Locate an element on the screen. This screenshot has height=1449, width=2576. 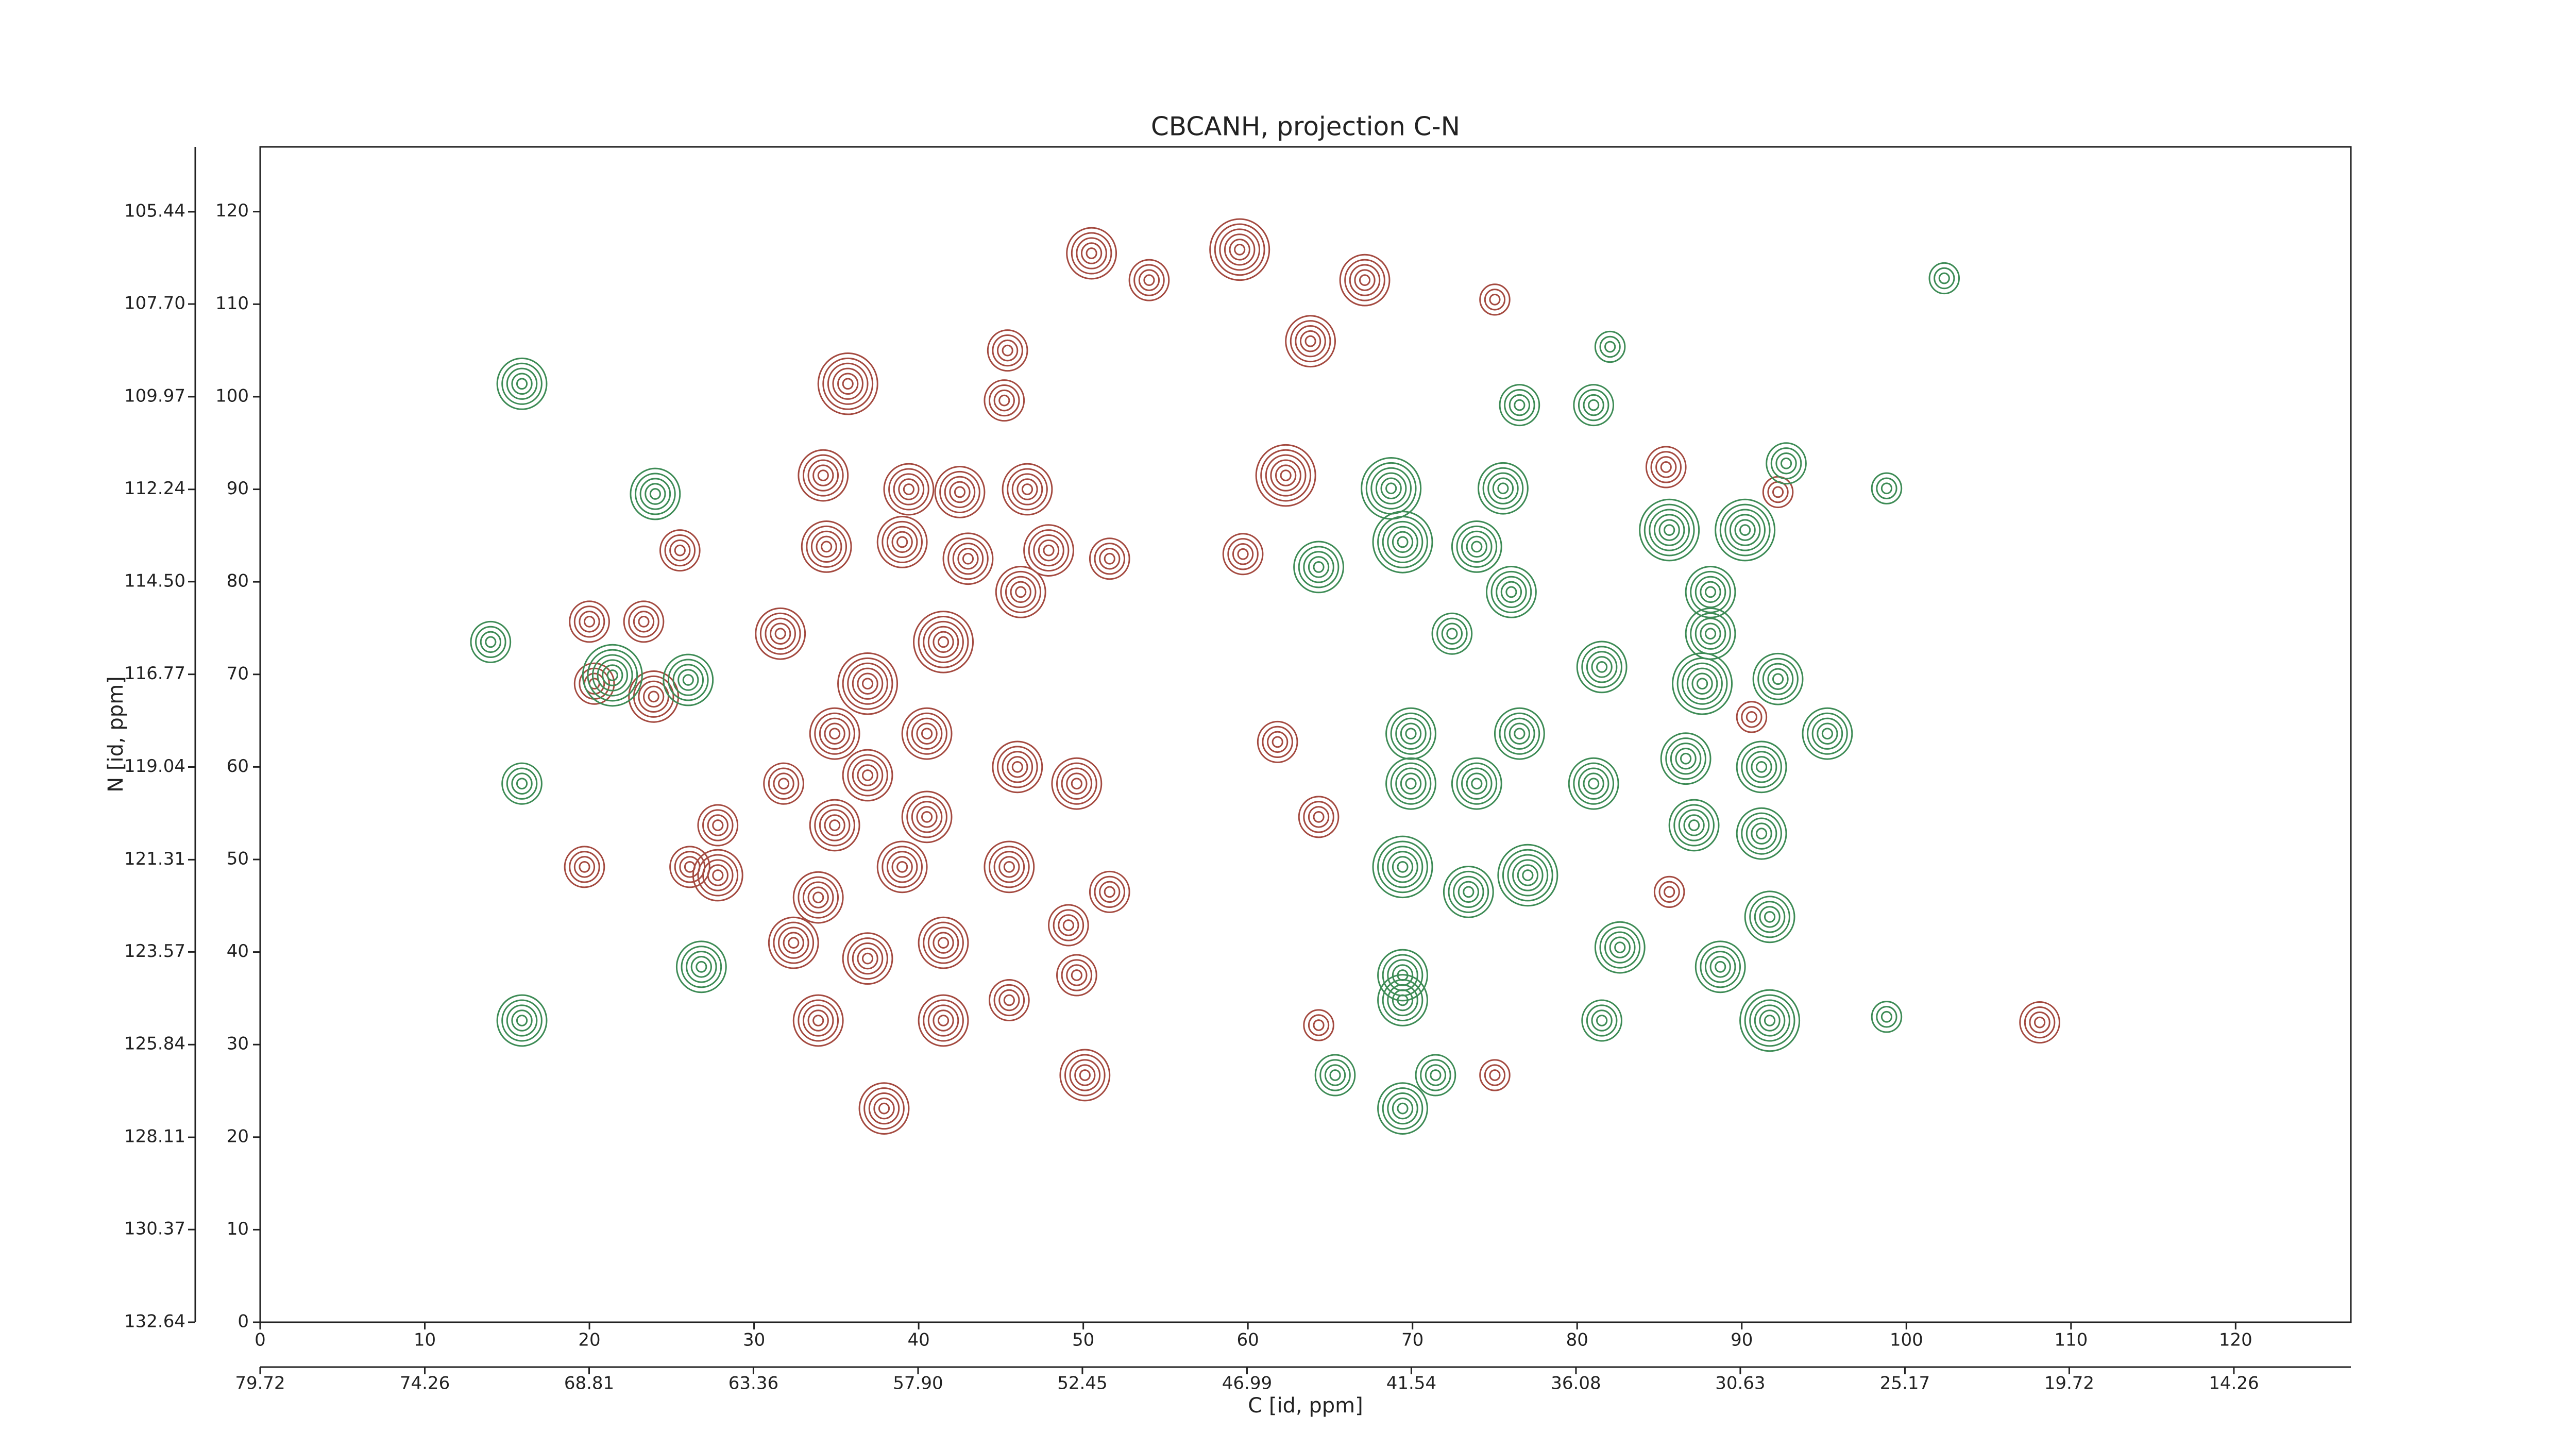
y-tick-label: 20 is located at coordinates (238, 1136).